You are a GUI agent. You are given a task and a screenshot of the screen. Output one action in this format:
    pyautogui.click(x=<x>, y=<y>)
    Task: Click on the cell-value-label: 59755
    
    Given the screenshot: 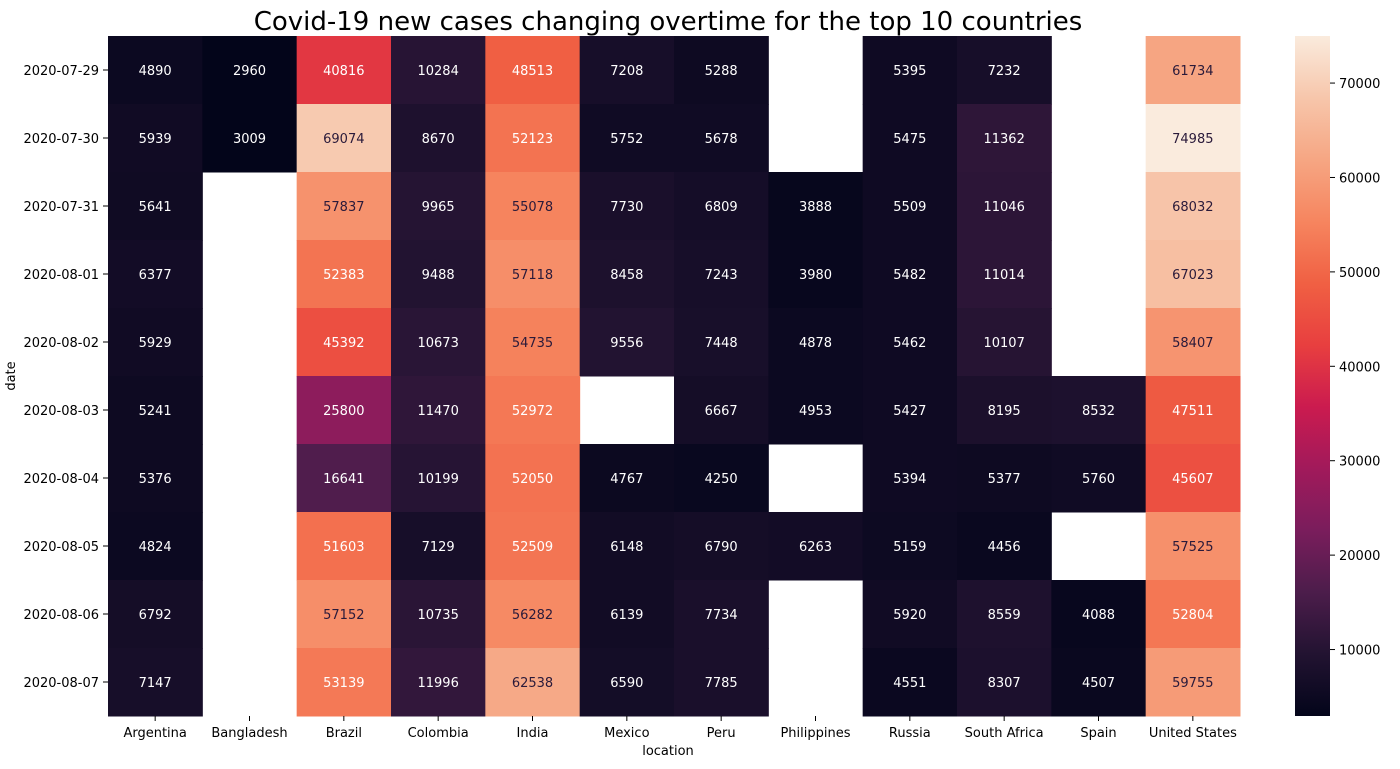 What is the action you would take?
    pyautogui.click(x=1192, y=683)
    